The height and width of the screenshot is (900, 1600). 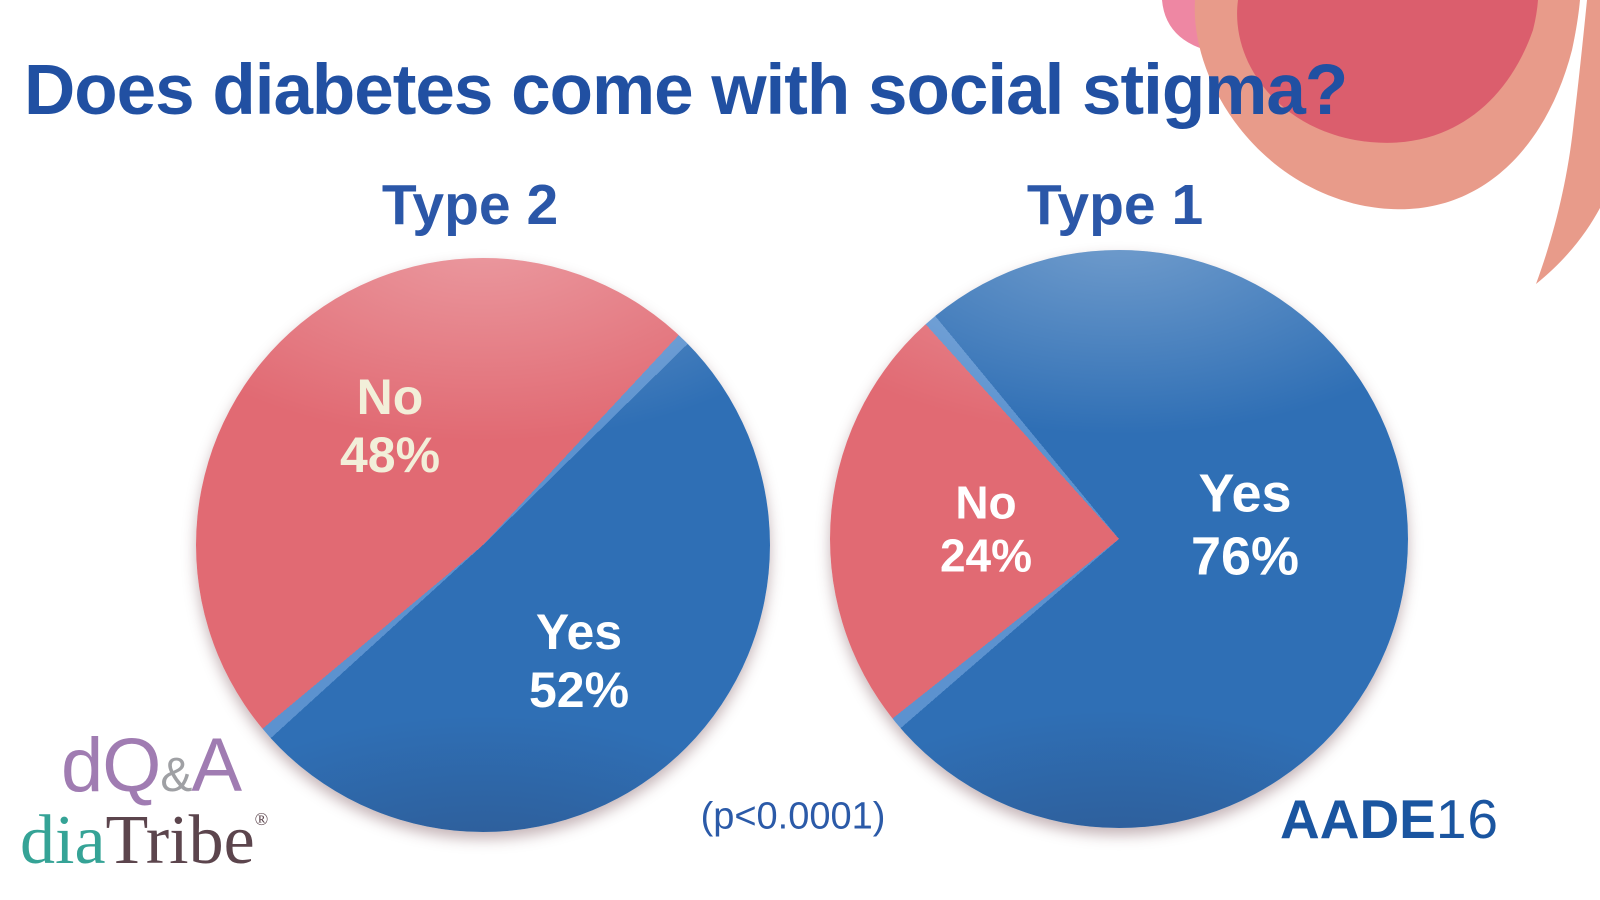 I want to click on dqa-letter-a: A, so click(x=216, y=765).